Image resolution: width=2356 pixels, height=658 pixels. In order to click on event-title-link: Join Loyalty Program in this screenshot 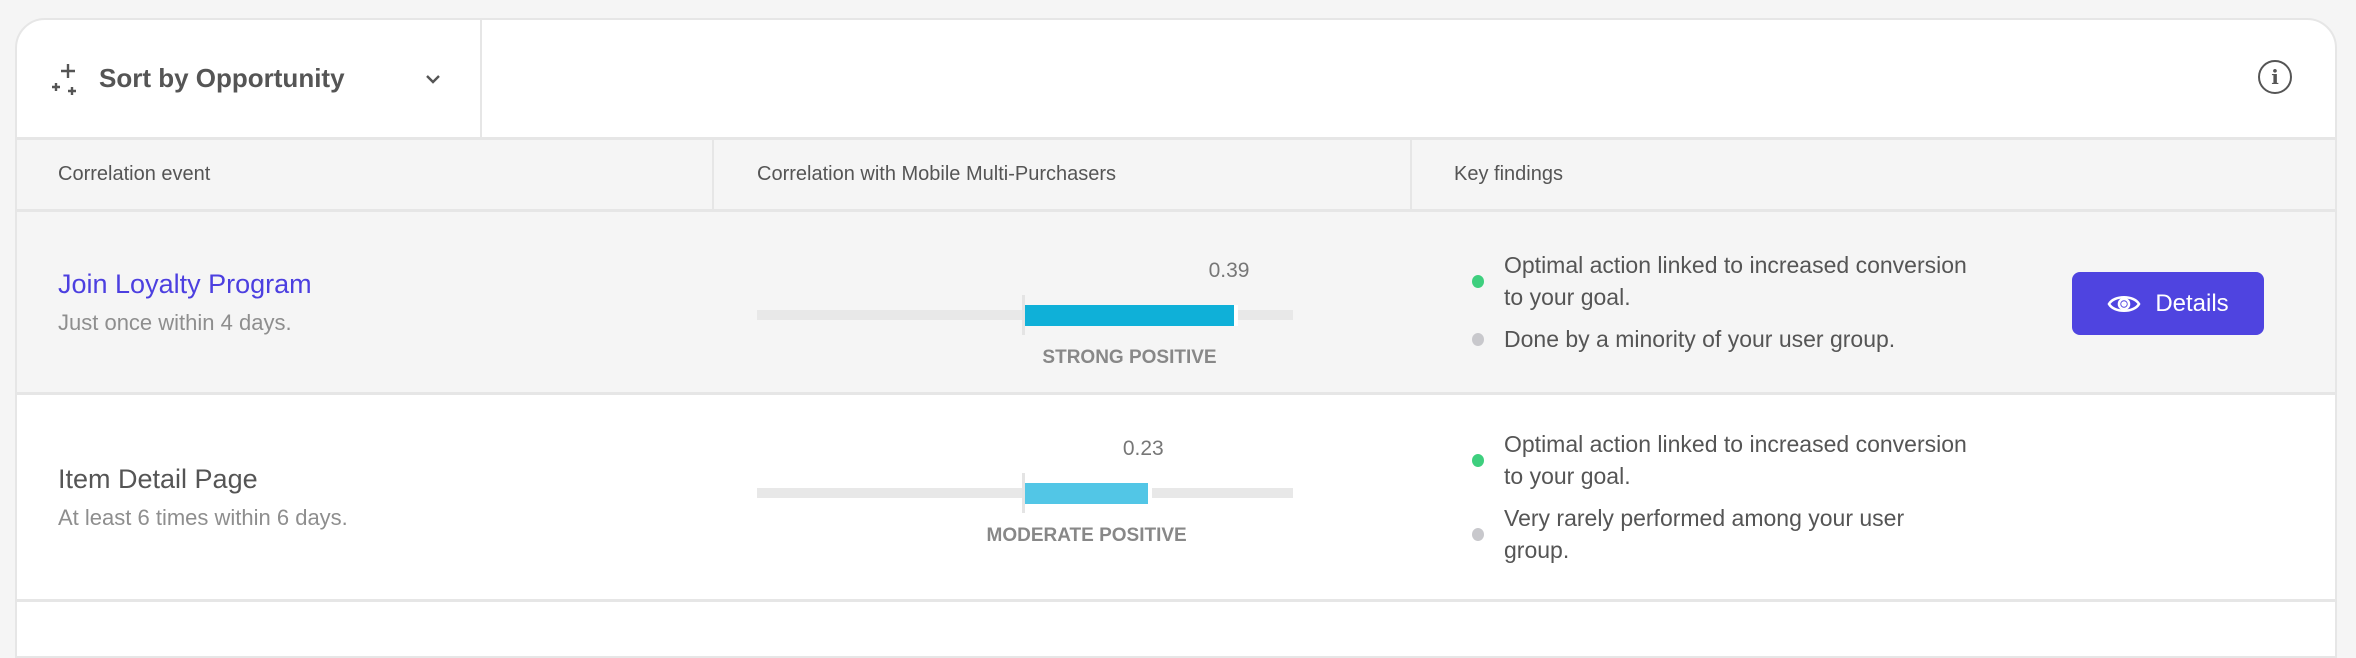, I will do `click(185, 283)`.